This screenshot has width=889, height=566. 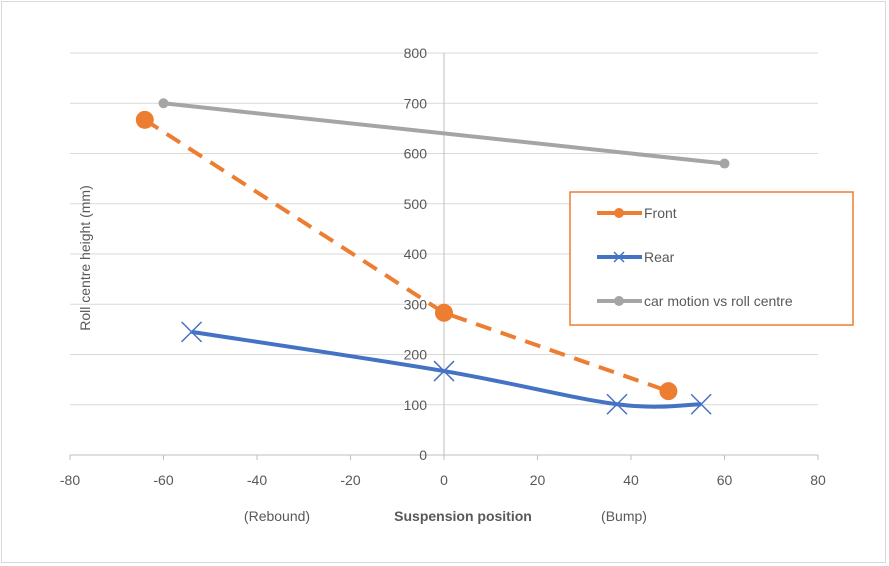 What do you see at coordinates (163, 480) in the screenshot?
I see `x-tick-label: -60` at bounding box center [163, 480].